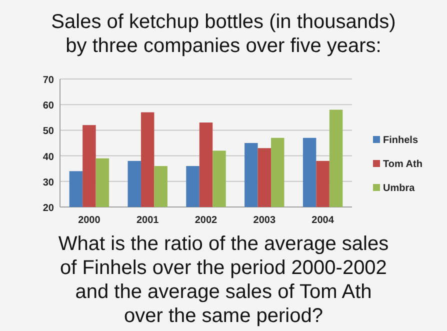  Describe the element at coordinates (323, 220) in the screenshot. I see `x-tick-label: 2004` at that location.